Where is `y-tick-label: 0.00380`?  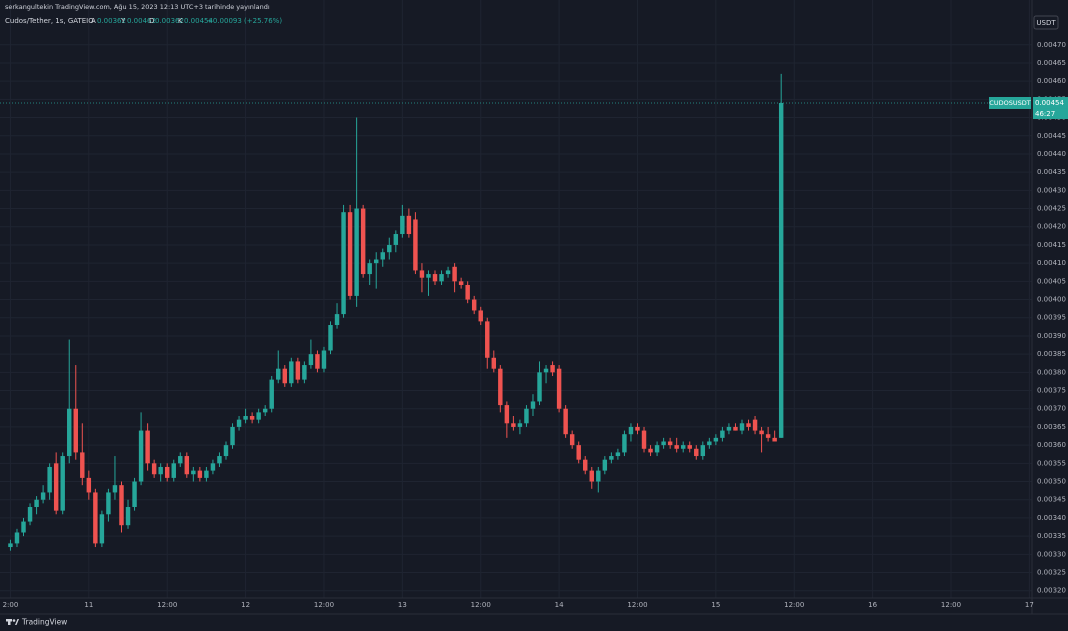
y-tick-label: 0.00380 is located at coordinates (1051, 372).